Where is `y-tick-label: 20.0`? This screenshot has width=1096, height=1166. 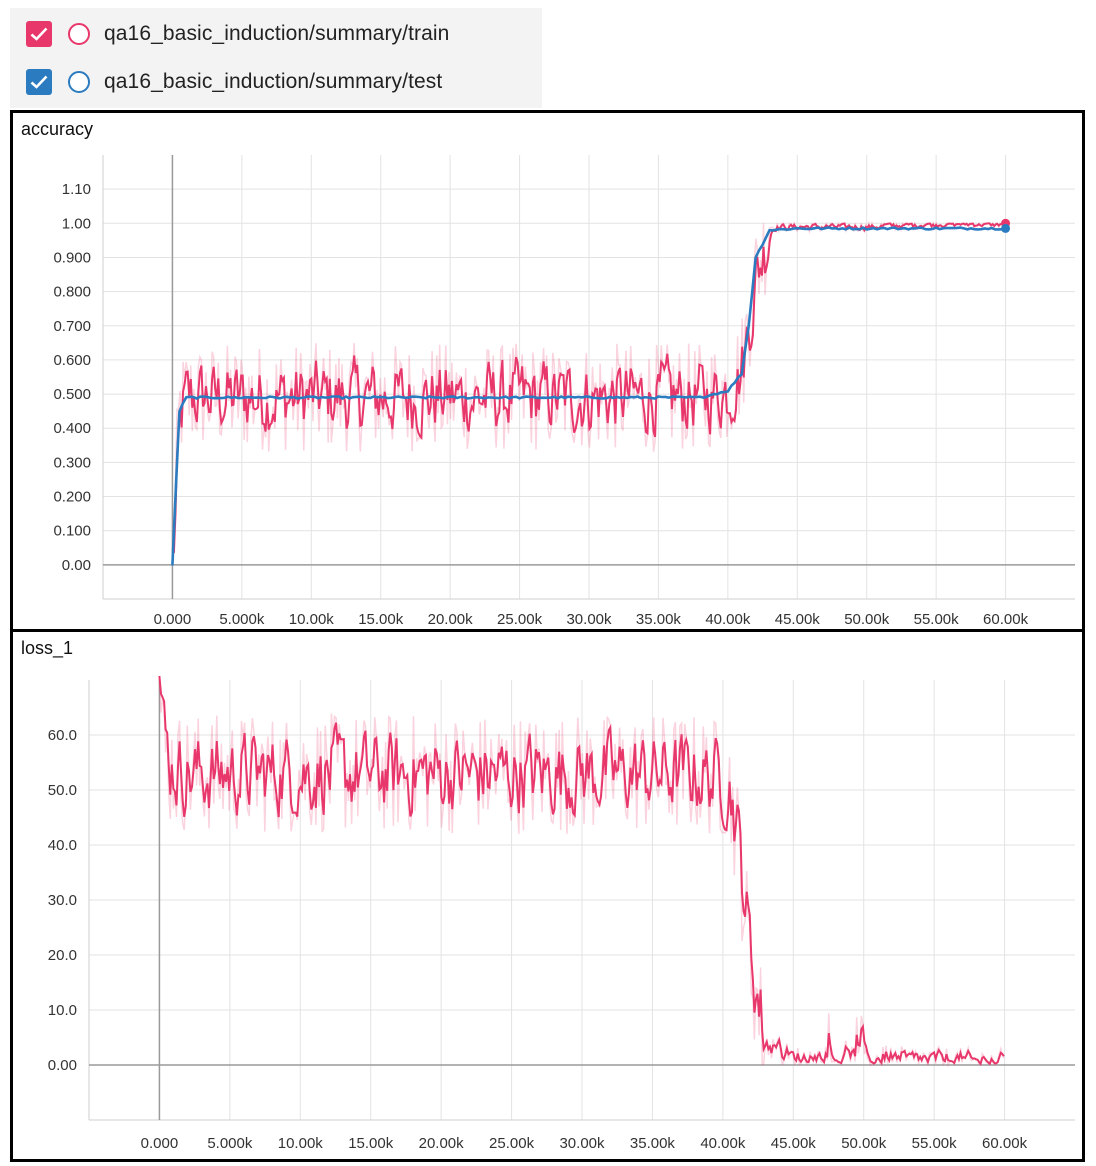 y-tick-label: 20.0 is located at coordinates (62, 955).